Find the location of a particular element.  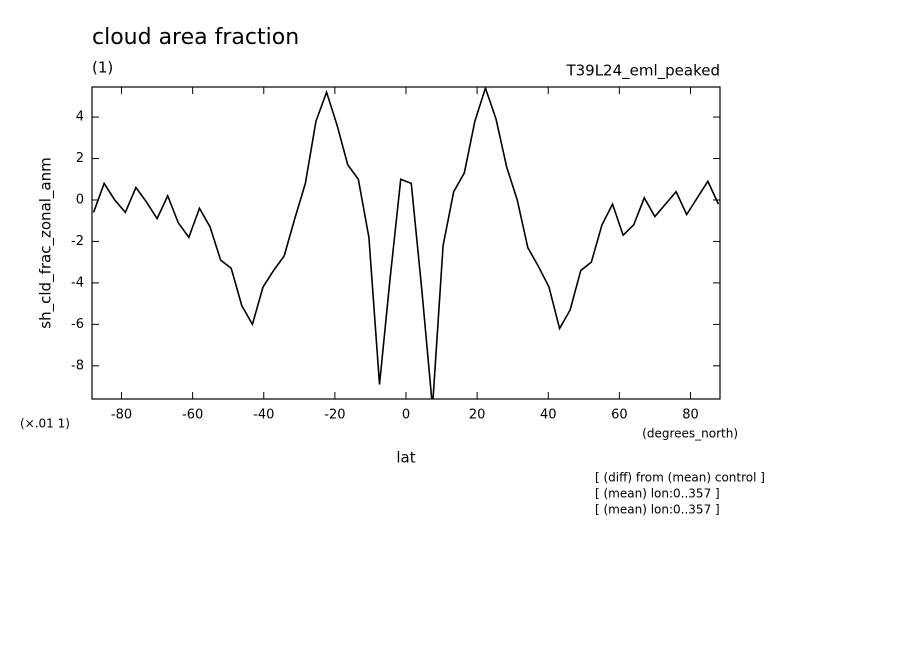

y-tick-label: 2 is located at coordinates (80, 158).